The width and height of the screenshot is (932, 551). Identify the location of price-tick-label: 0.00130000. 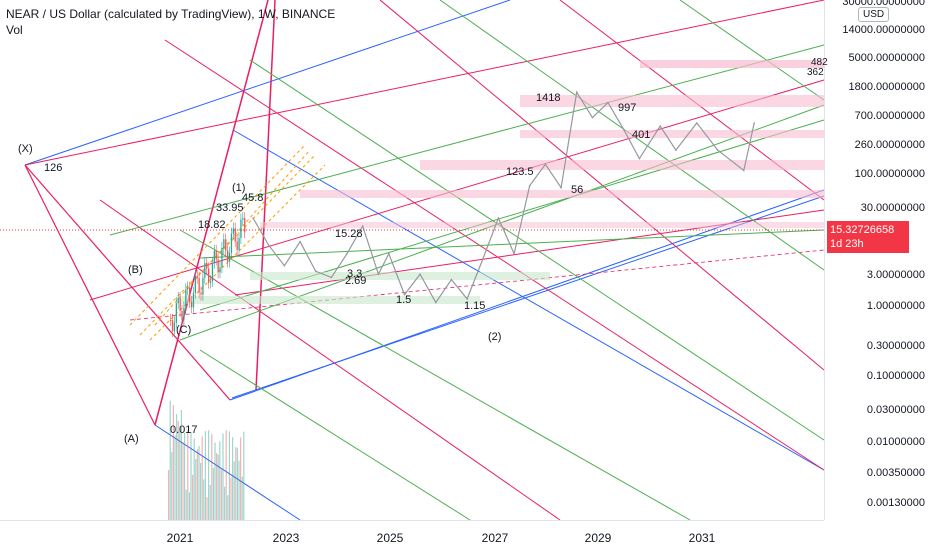
(895, 503).